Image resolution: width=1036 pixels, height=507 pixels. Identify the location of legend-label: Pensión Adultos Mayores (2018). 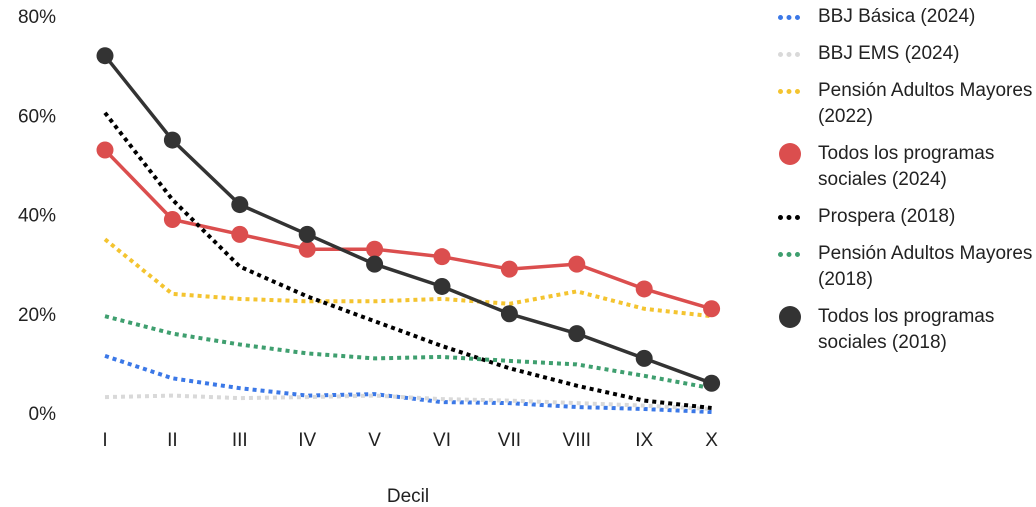
(925, 266).